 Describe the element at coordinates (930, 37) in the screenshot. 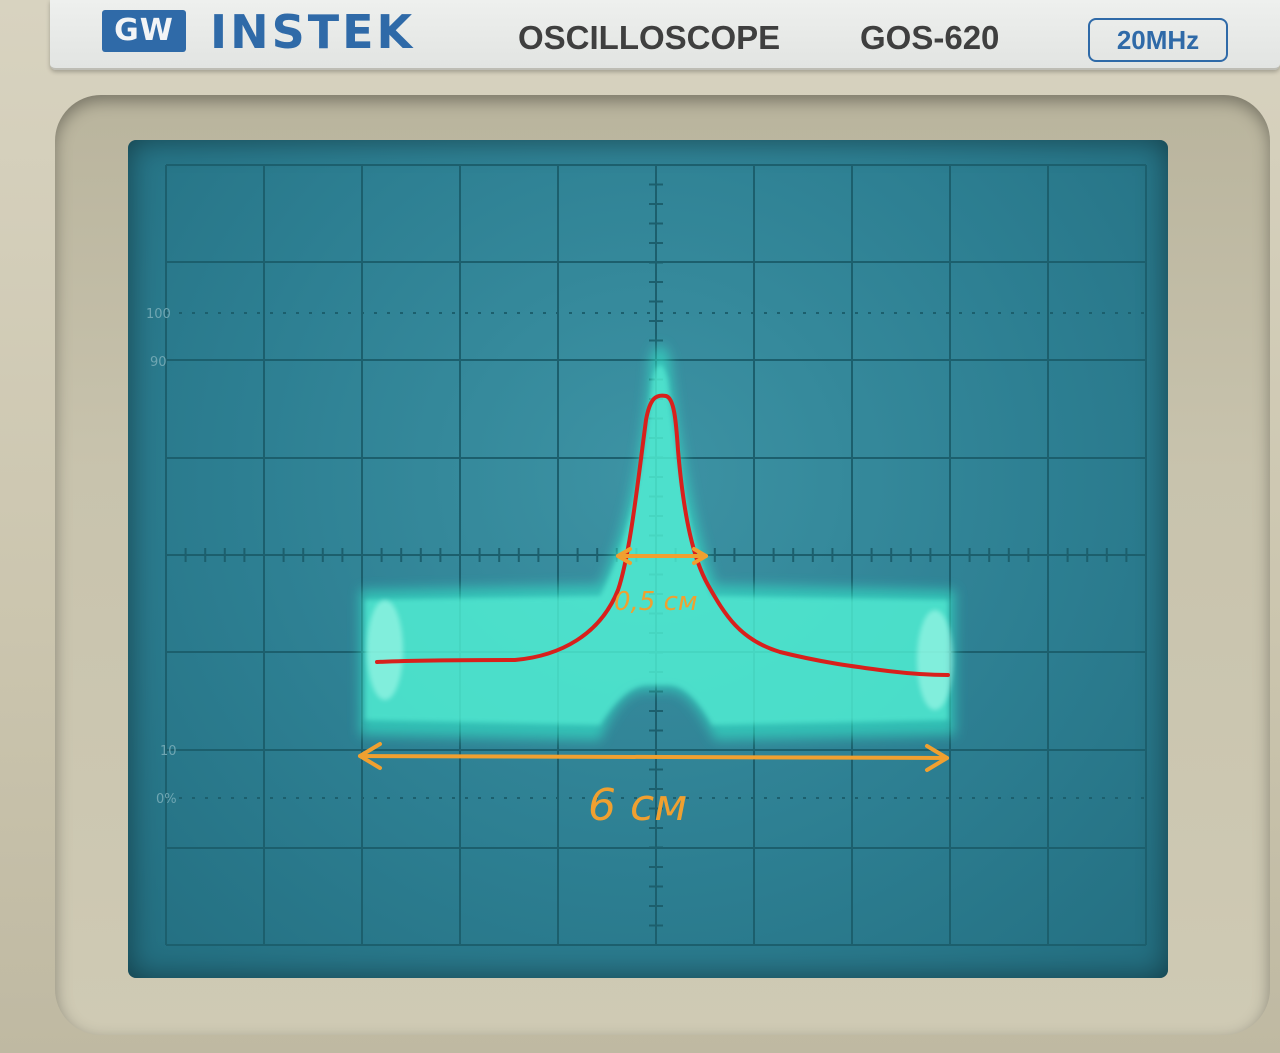

I see `model-label: GOS-620` at that location.